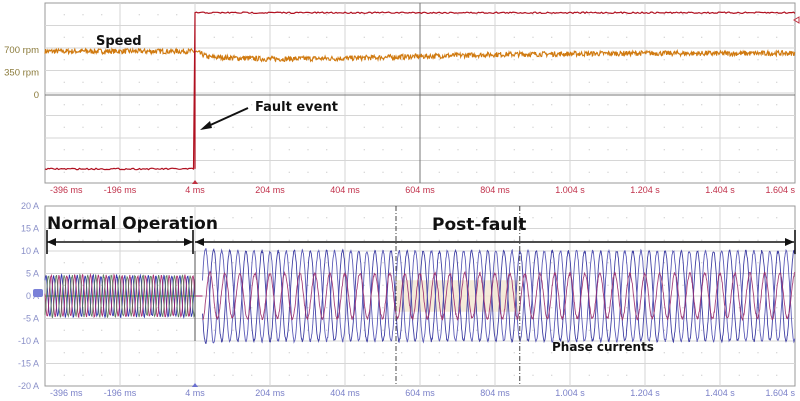 The width and height of the screenshot is (800, 401). I want to click on x-tick-label: 1.604 s, so click(780, 190).